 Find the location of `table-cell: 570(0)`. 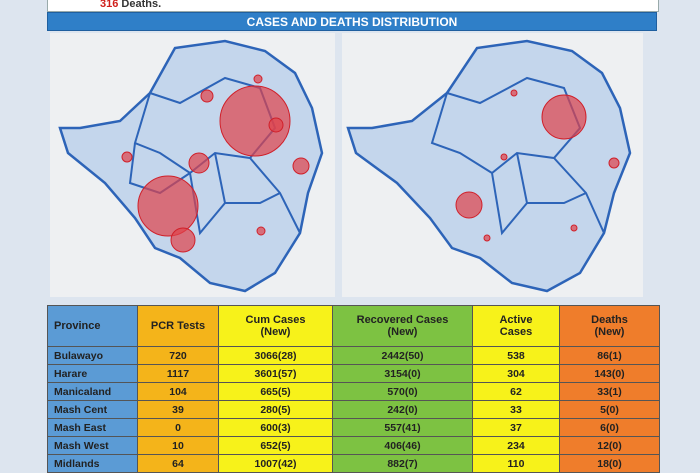

table-cell: 570(0) is located at coordinates (402, 391).